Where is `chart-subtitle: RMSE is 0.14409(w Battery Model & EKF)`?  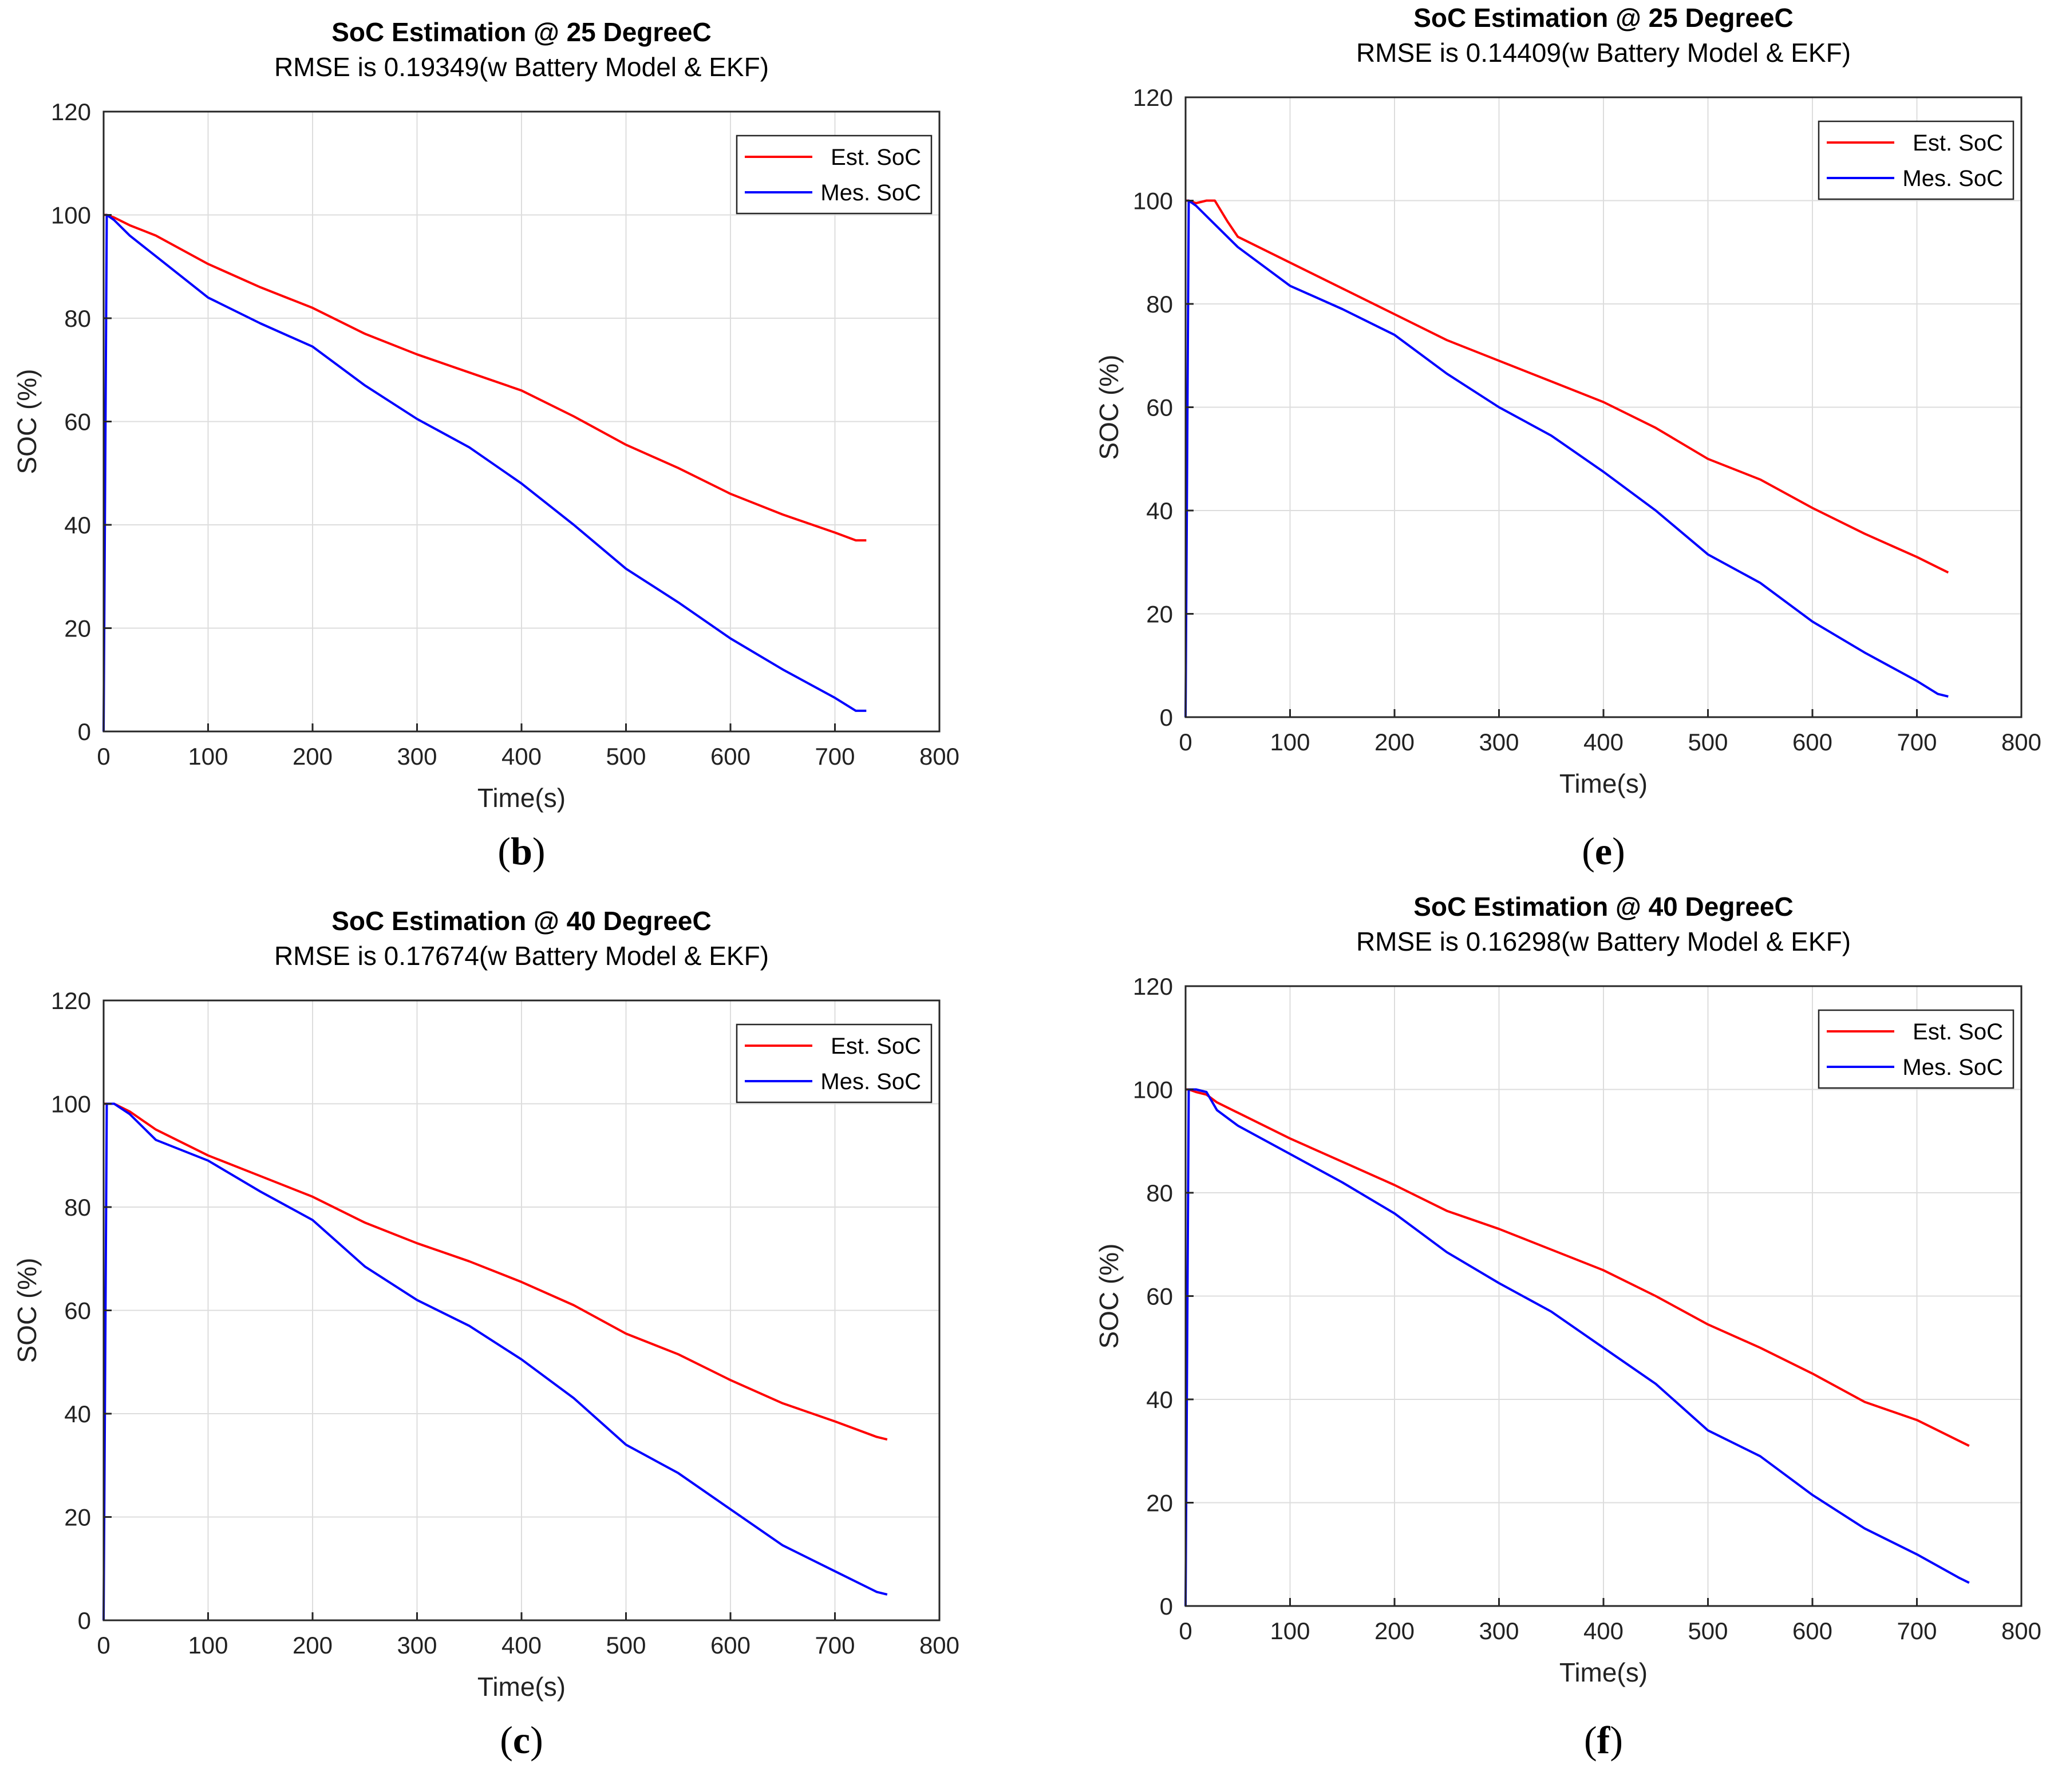 chart-subtitle: RMSE is 0.14409(w Battery Model & EKF) is located at coordinates (1603, 53).